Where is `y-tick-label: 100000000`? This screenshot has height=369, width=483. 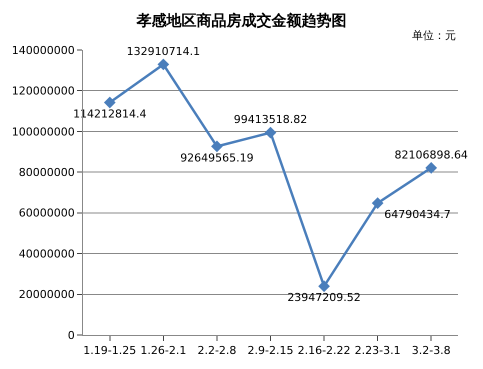 y-tick-label: 100000000 is located at coordinates (43, 131).